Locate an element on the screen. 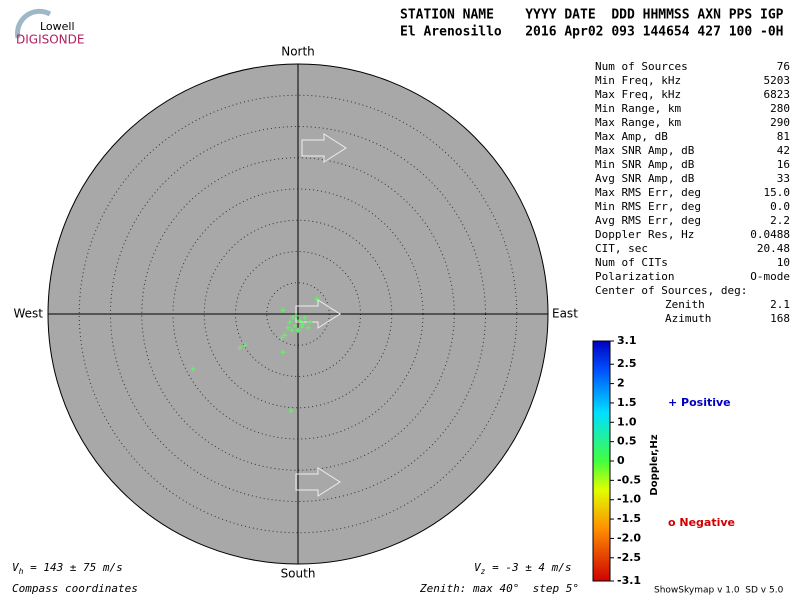 This screenshot has height=600, width=800. stat-label: Min SNR Amp, dB is located at coordinates (645, 164).